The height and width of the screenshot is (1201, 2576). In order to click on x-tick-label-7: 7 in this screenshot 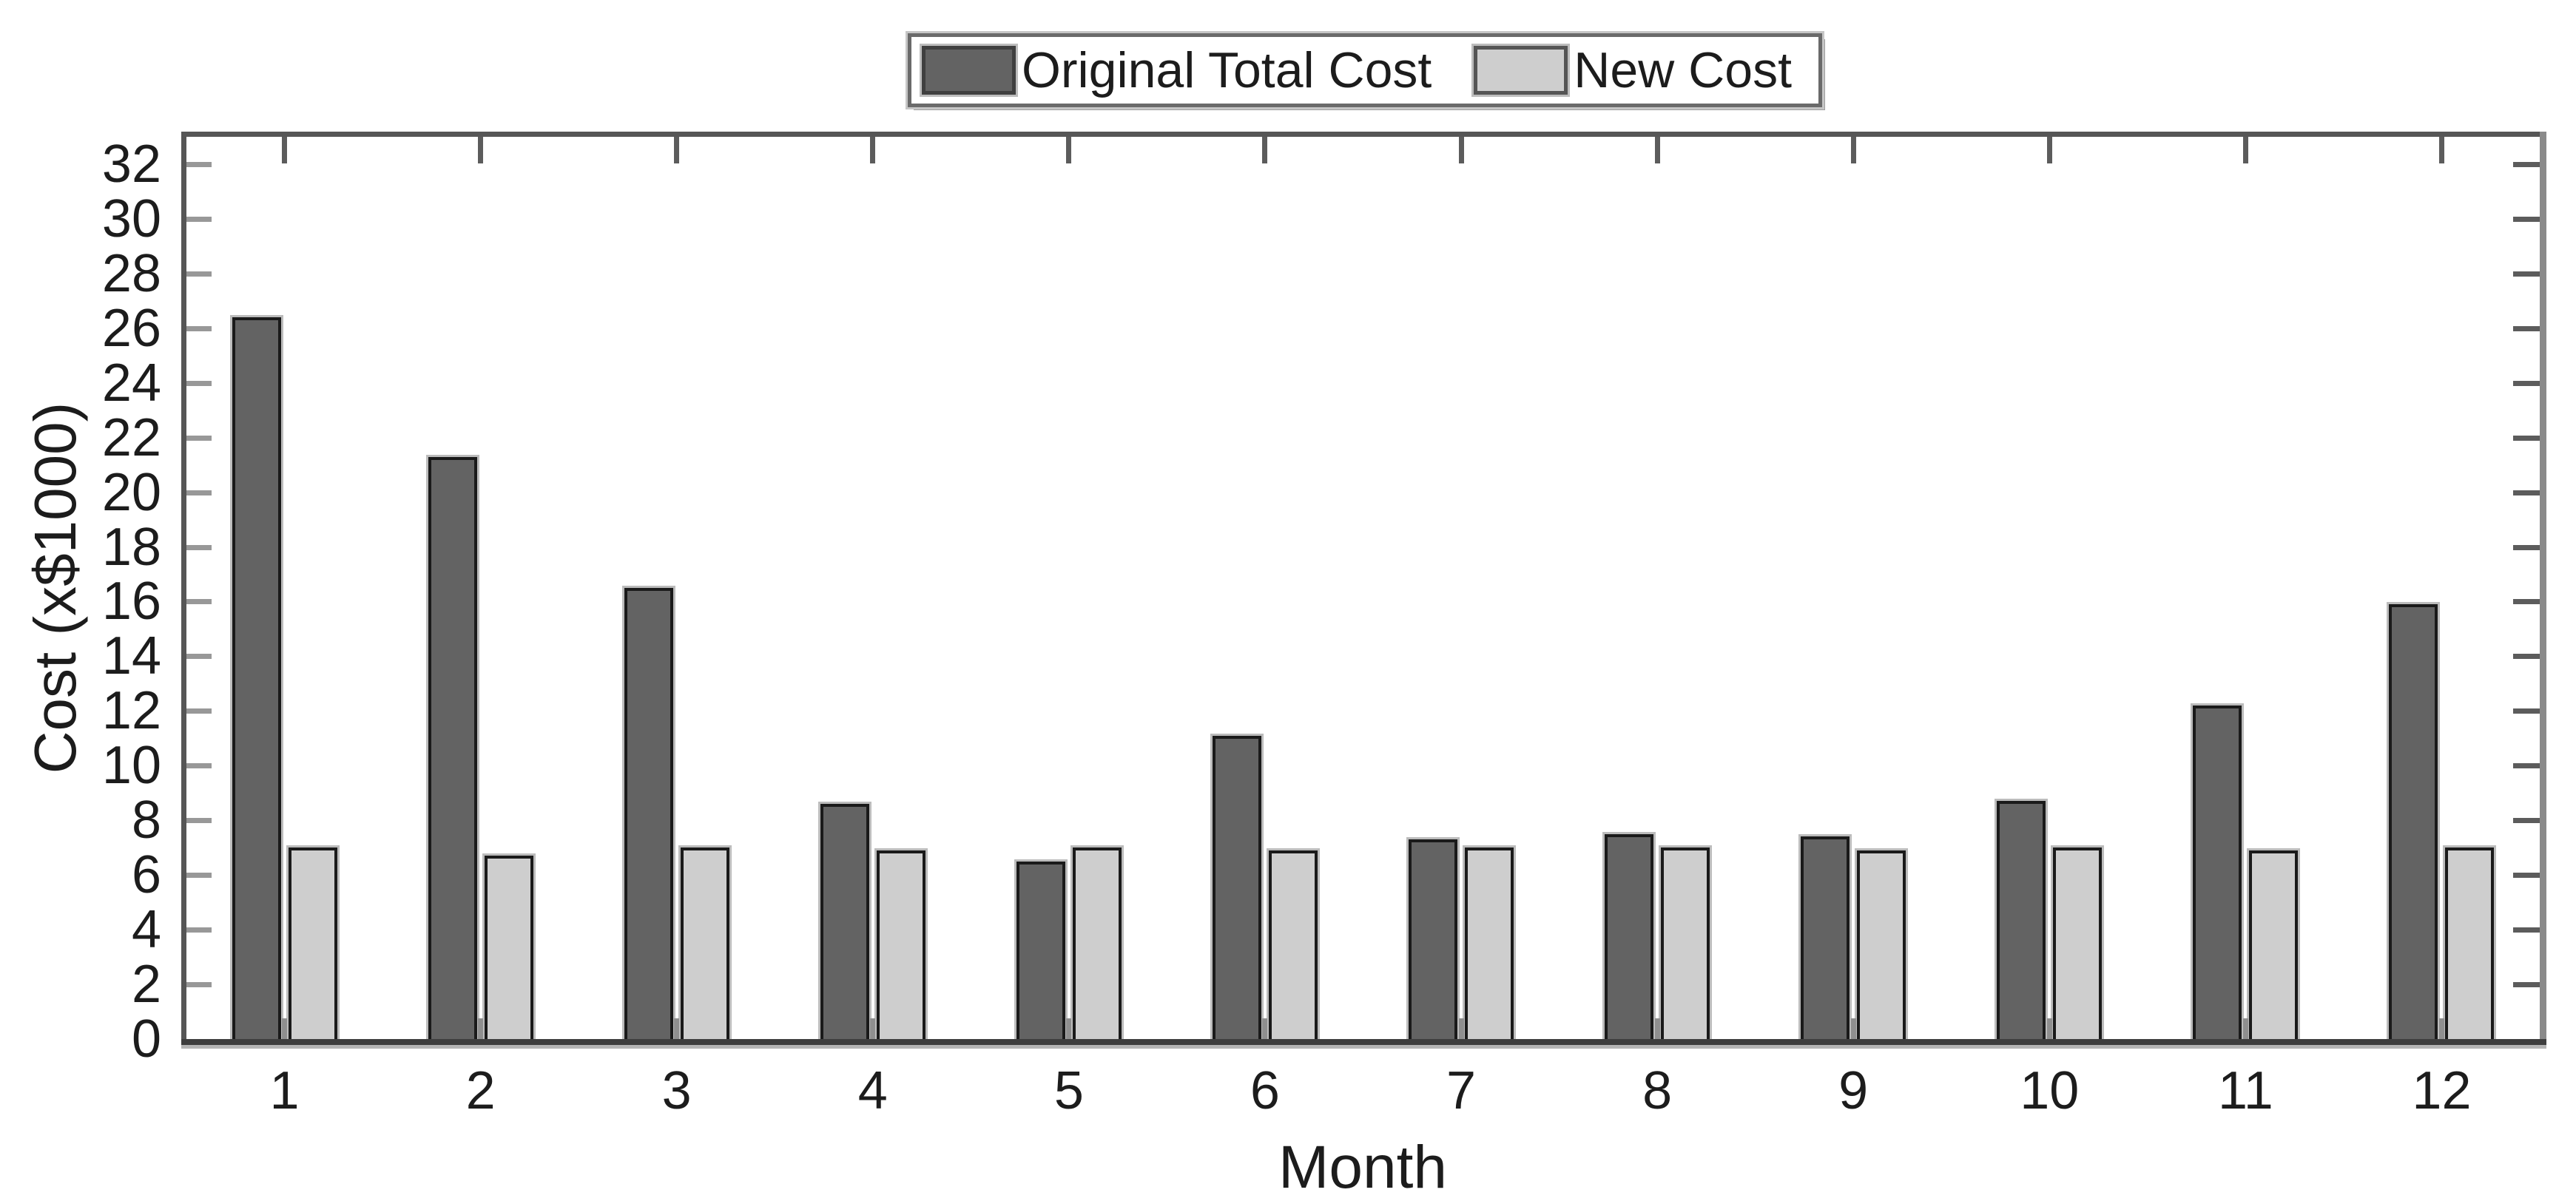, I will do `click(1461, 1090)`.